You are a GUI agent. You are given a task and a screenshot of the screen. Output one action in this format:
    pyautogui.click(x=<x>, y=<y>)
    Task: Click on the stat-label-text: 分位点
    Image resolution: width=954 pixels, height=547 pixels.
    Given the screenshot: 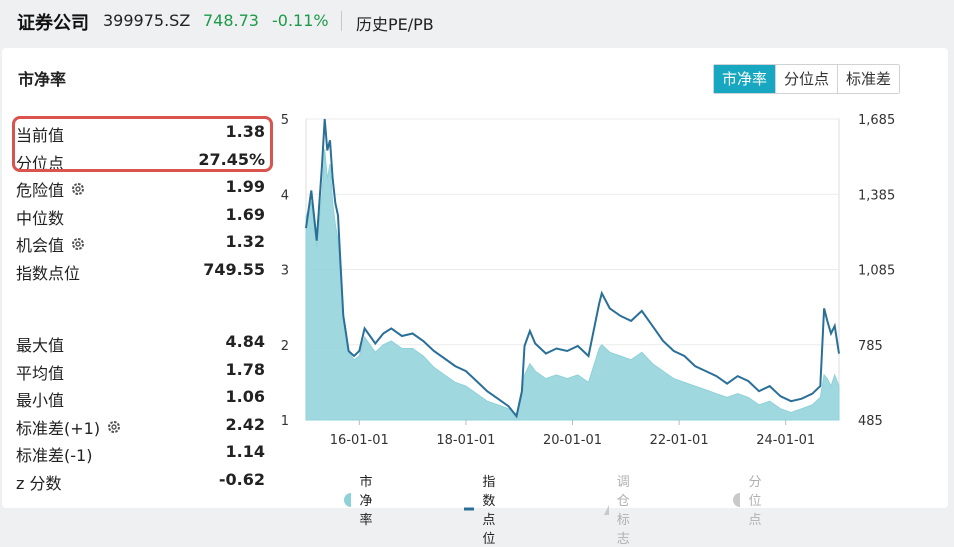 What is the action you would take?
    pyautogui.click(x=40, y=163)
    